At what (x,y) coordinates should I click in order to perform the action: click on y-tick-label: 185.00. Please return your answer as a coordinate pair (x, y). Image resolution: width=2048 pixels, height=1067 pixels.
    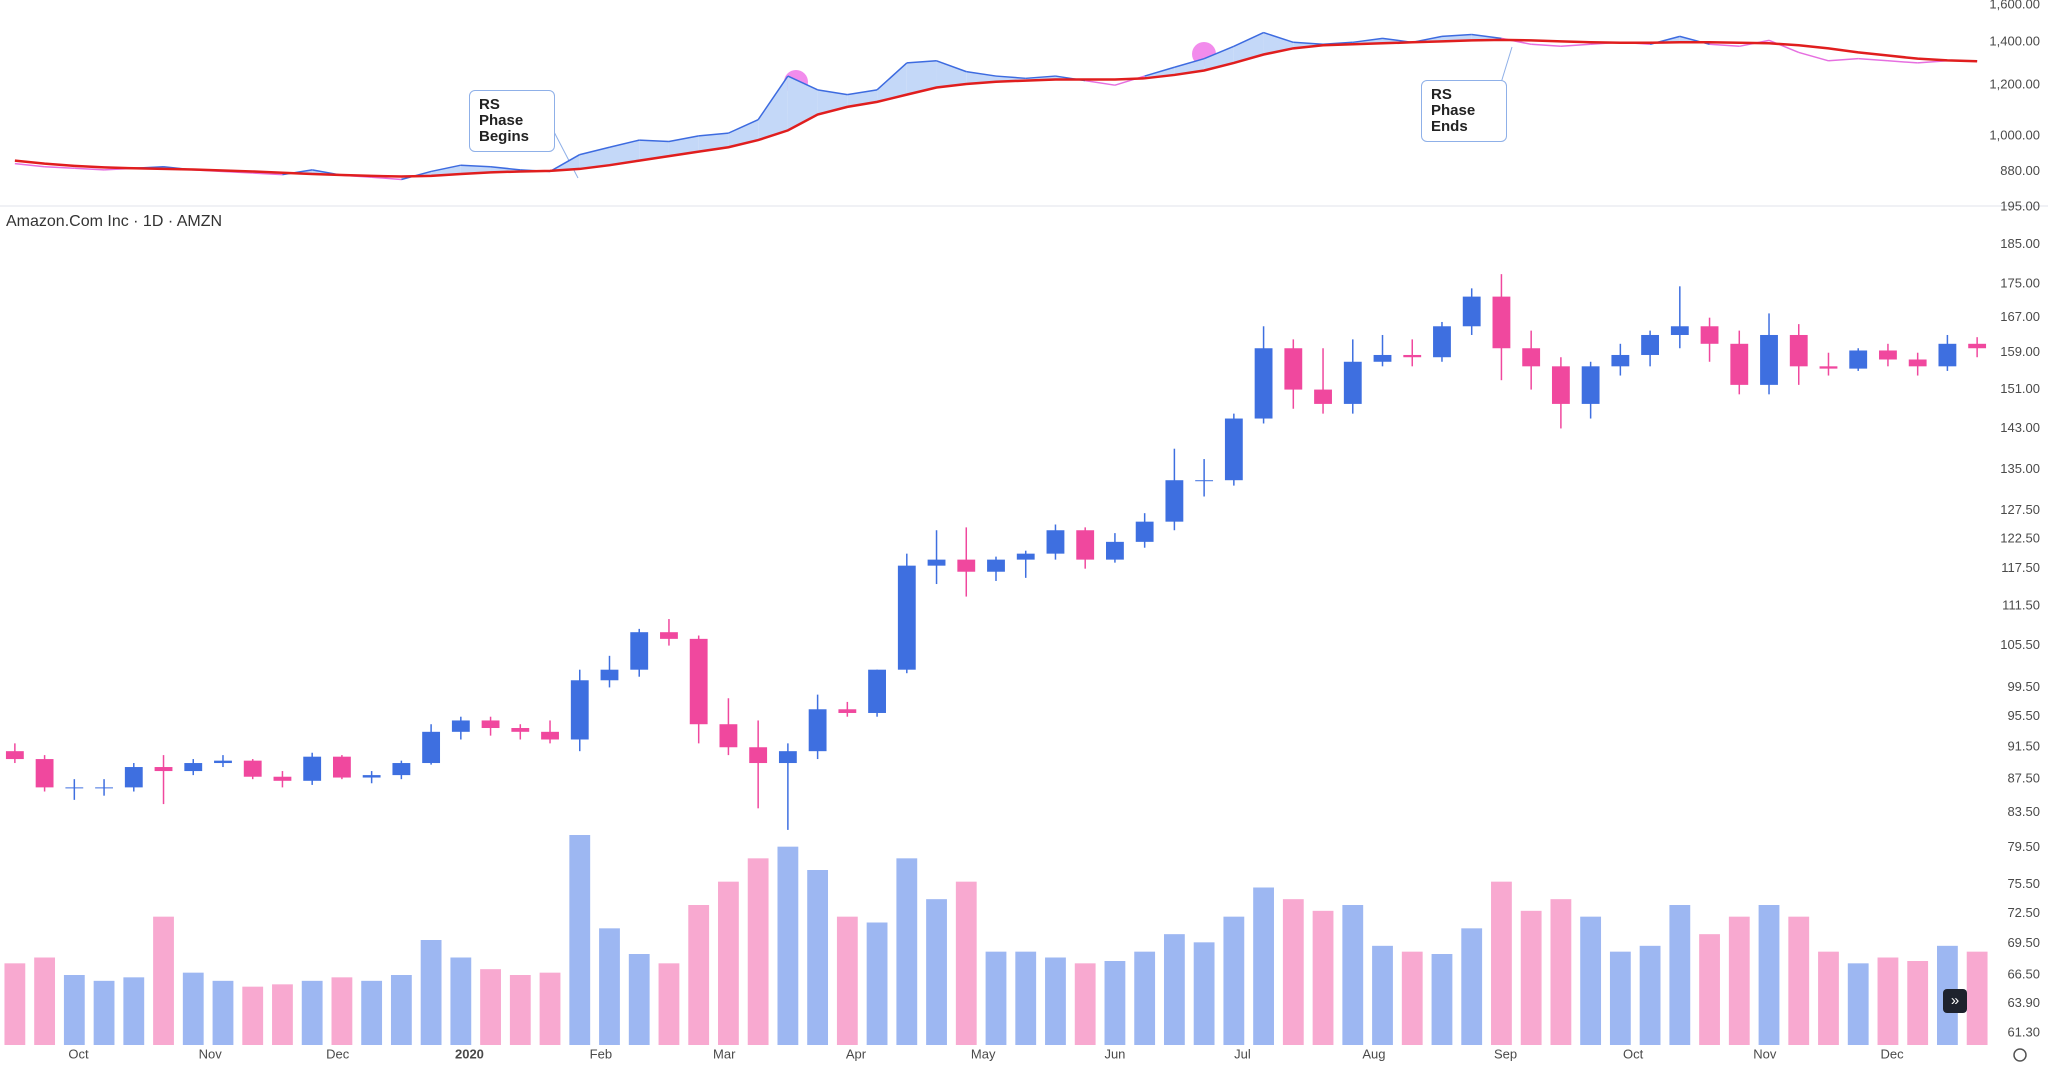
    Looking at the image, I should click on (2020, 243).